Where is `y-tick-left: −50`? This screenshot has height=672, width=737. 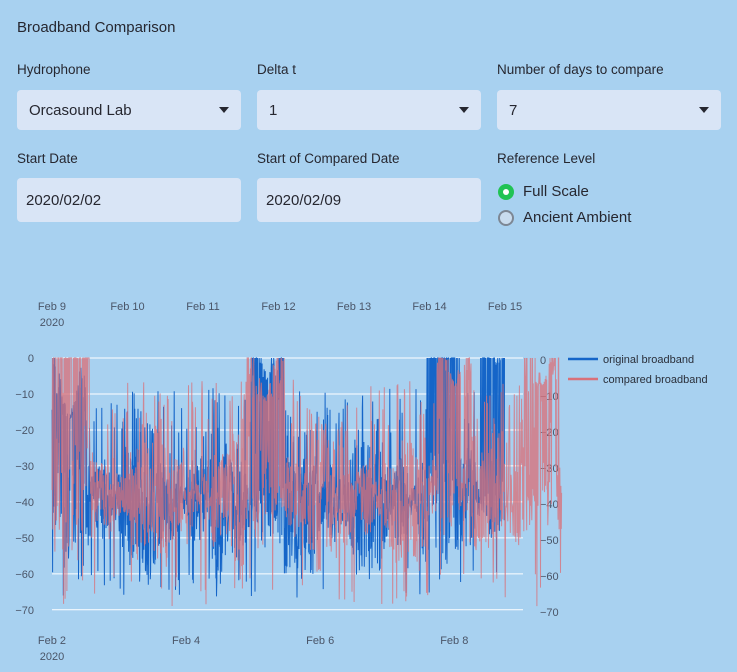 y-tick-left: −50 is located at coordinates (24, 539).